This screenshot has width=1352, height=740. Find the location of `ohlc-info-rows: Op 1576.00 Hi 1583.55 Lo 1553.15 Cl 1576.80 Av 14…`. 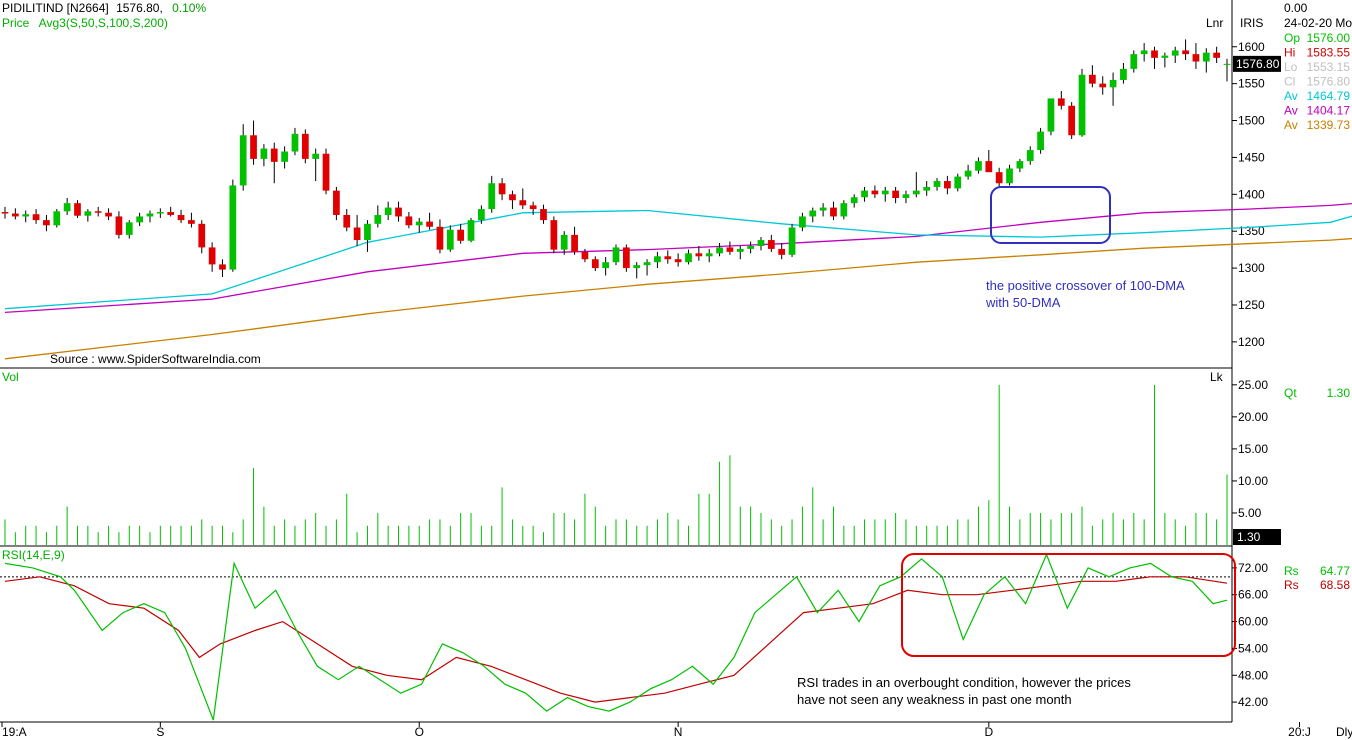

ohlc-info-rows: Op 1576.00 Hi 1583.55 Lo 1553.15 Cl 1576.80 Av 14… is located at coordinates (1317, 81).